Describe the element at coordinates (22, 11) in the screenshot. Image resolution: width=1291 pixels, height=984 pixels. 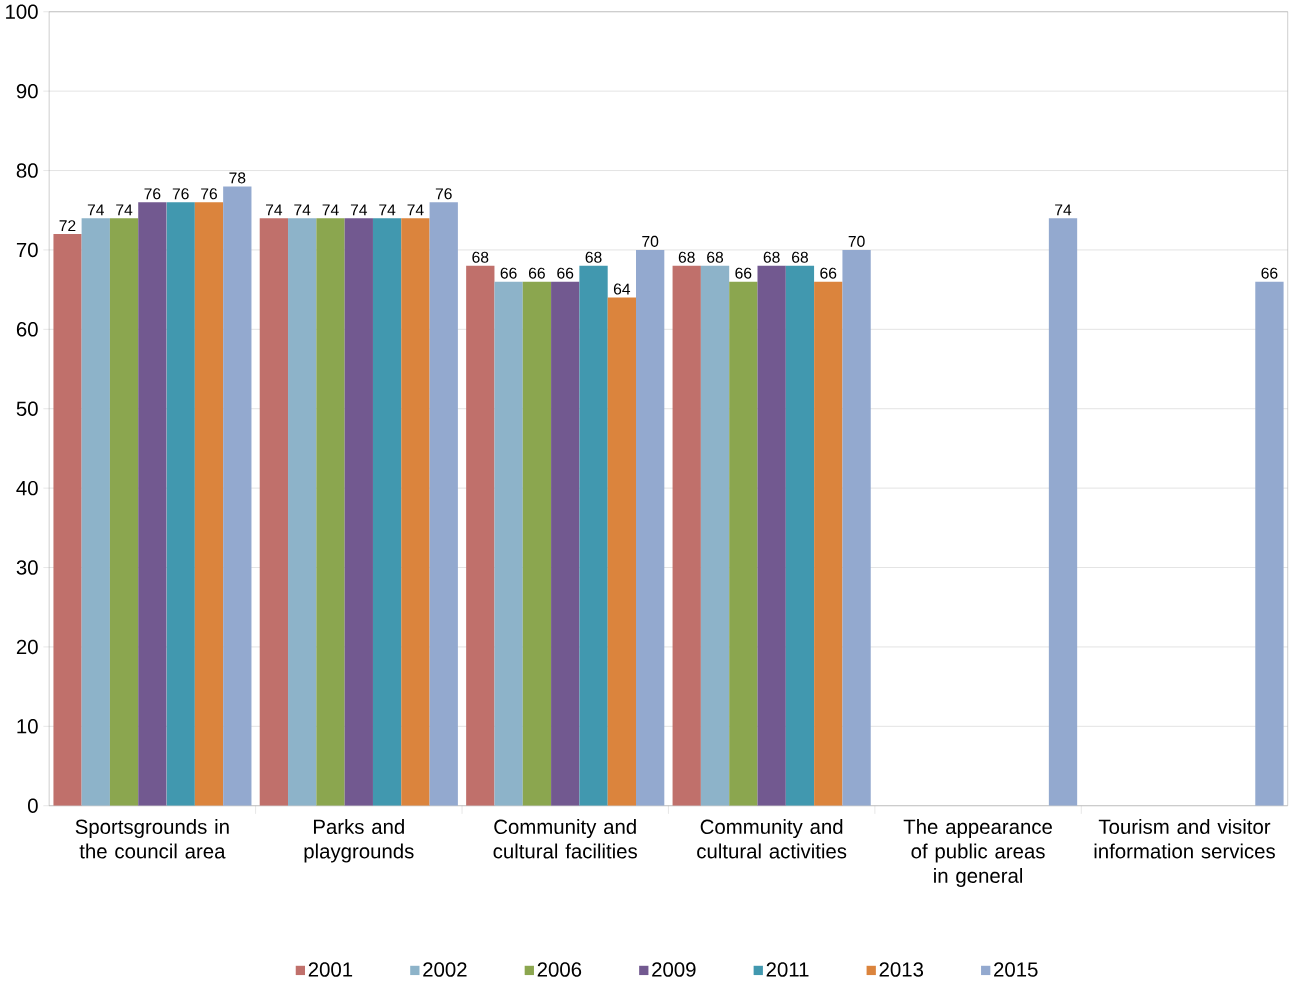
I see `y-tick-label: 100` at that location.